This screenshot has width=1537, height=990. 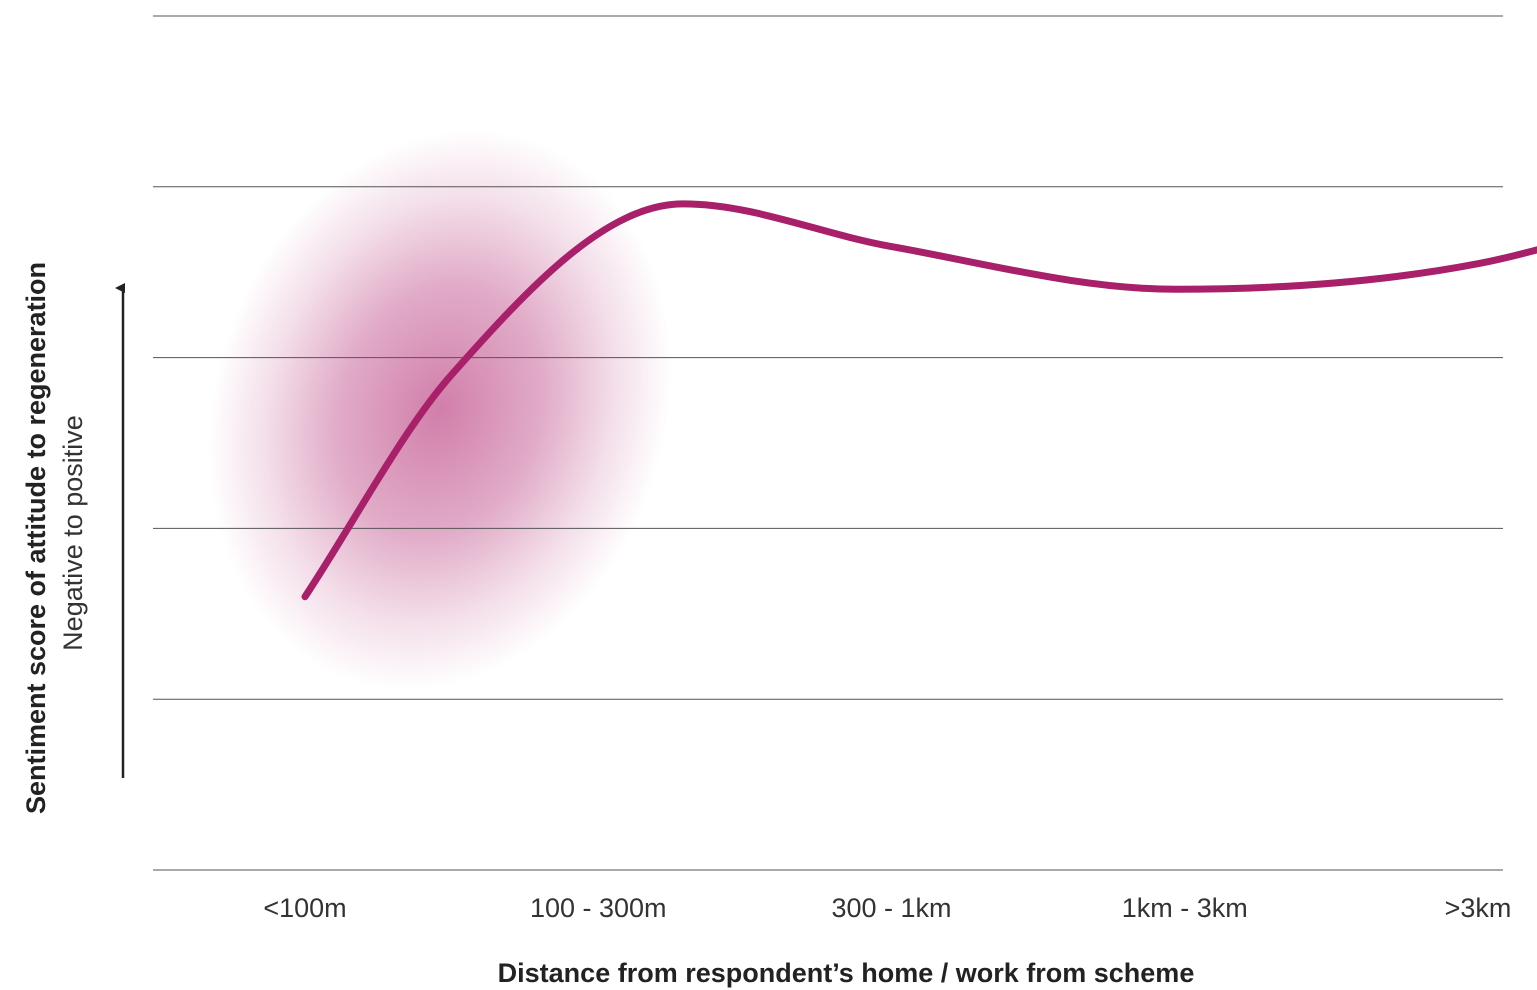 I want to click on y-axis-sublabel: Negative to positive, so click(x=73, y=533).